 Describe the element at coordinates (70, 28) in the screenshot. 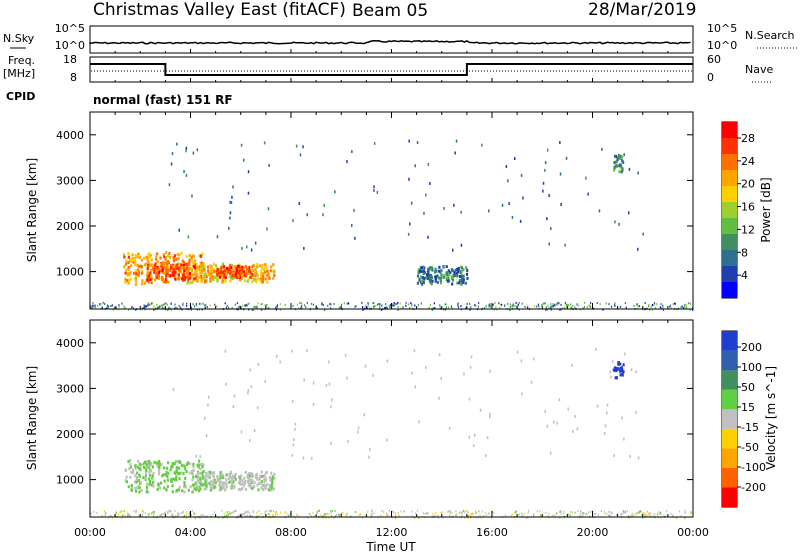

I see `noise-left-tick-top: 10^5` at that location.